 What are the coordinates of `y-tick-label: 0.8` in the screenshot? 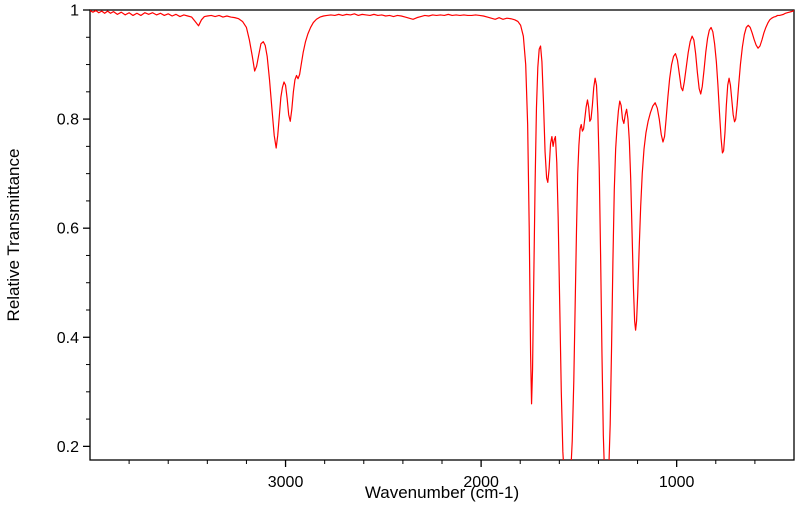 It's located at (68, 120).